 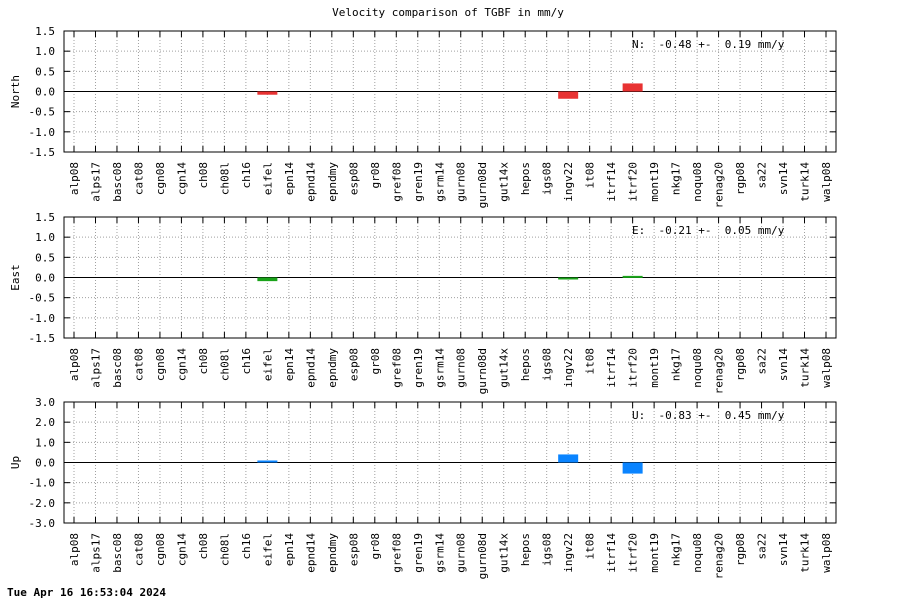 I want to click on xtick-label: nkg17, so click(x=676, y=178).